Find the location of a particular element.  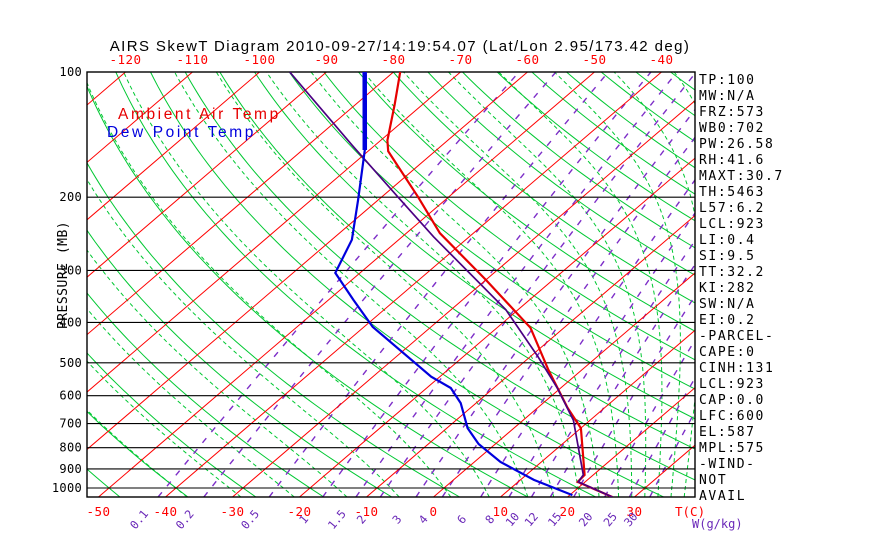

stat-line: MAXT:30.7 is located at coordinates (741, 176).